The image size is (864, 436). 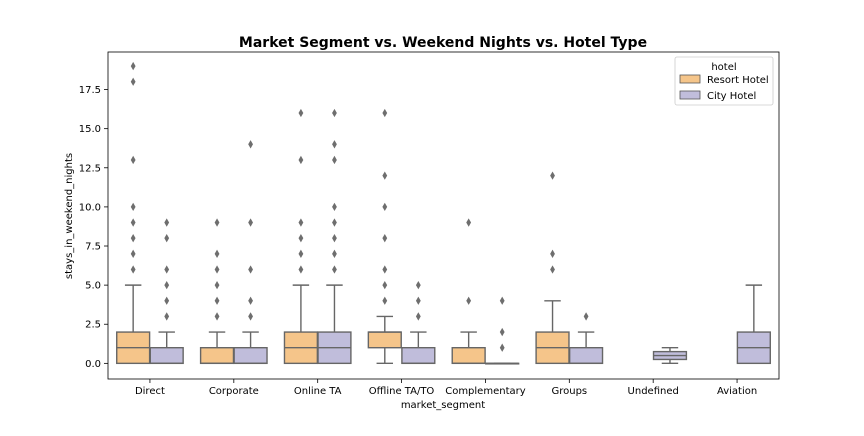 What do you see at coordinates (90, 168) in the screenshot?
I see `y-tick-label: 12.5` at bounding box center [90, 168].